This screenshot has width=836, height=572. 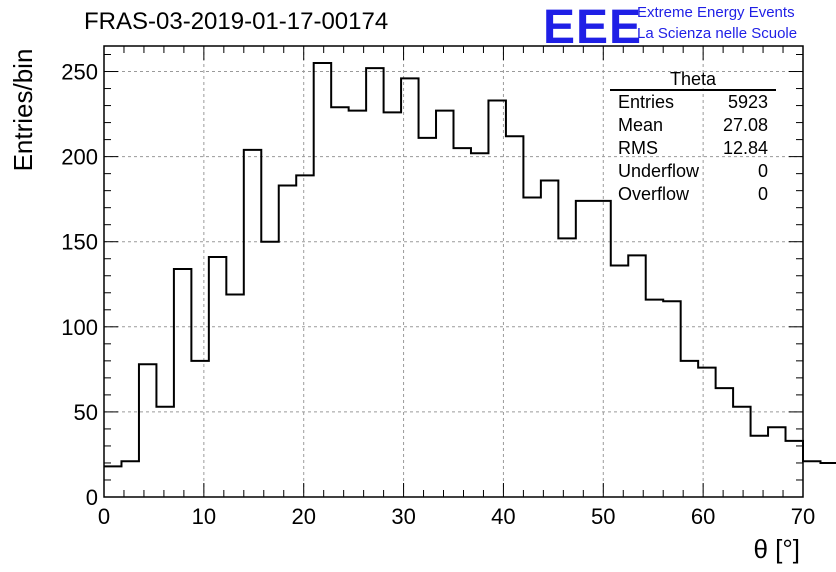 What do you see at coordinates (693, 80) in the screenshot?
I see `stats-title: Theta` at bounding box center [693, 80].